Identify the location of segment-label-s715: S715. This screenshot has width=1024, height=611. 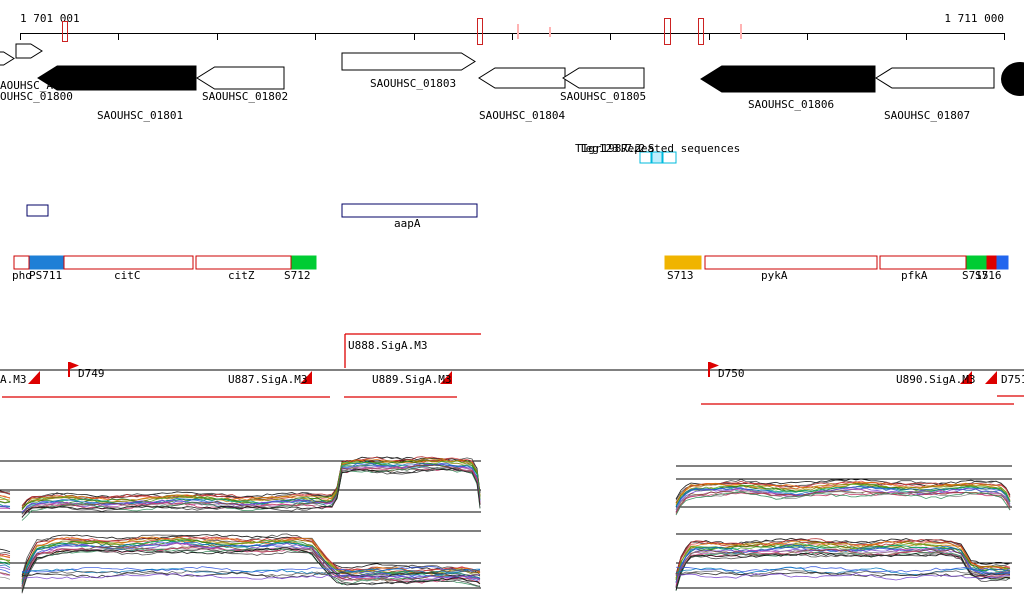
(975, 275).